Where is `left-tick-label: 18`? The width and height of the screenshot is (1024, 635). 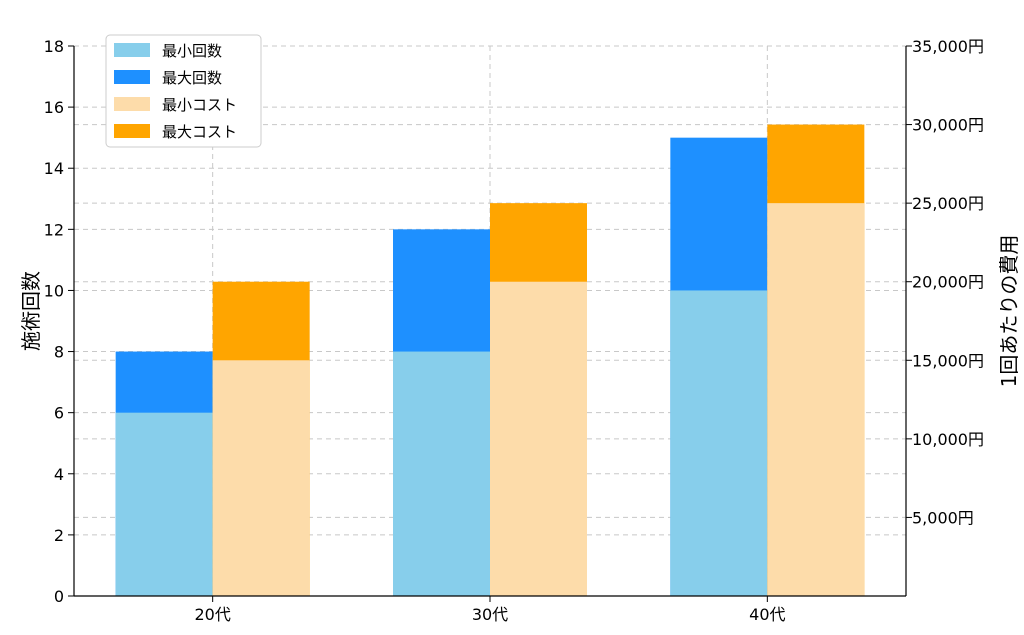 left-tick-label: 18 is located at coordinates (54, 46).